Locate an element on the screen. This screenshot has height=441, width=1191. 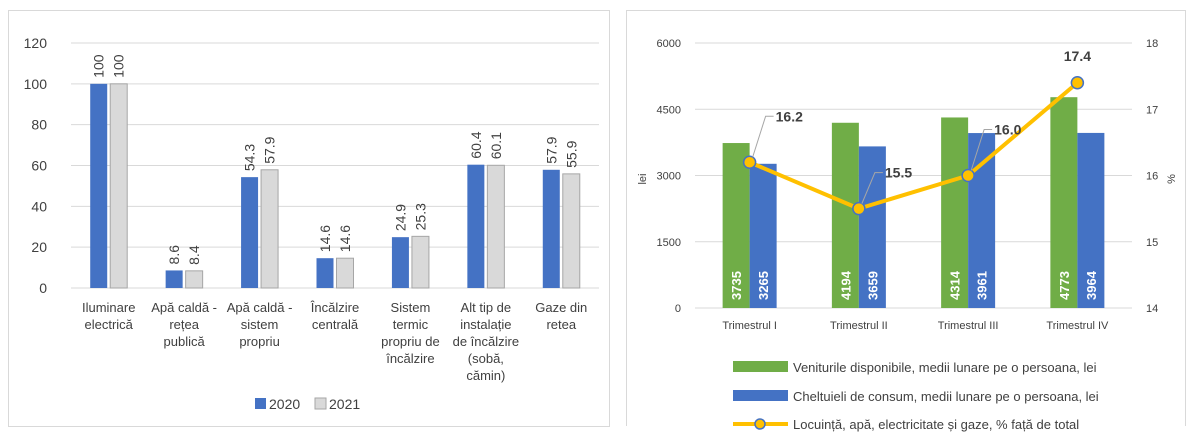
category-label-line: sistem is located at coordinates (260, 324).